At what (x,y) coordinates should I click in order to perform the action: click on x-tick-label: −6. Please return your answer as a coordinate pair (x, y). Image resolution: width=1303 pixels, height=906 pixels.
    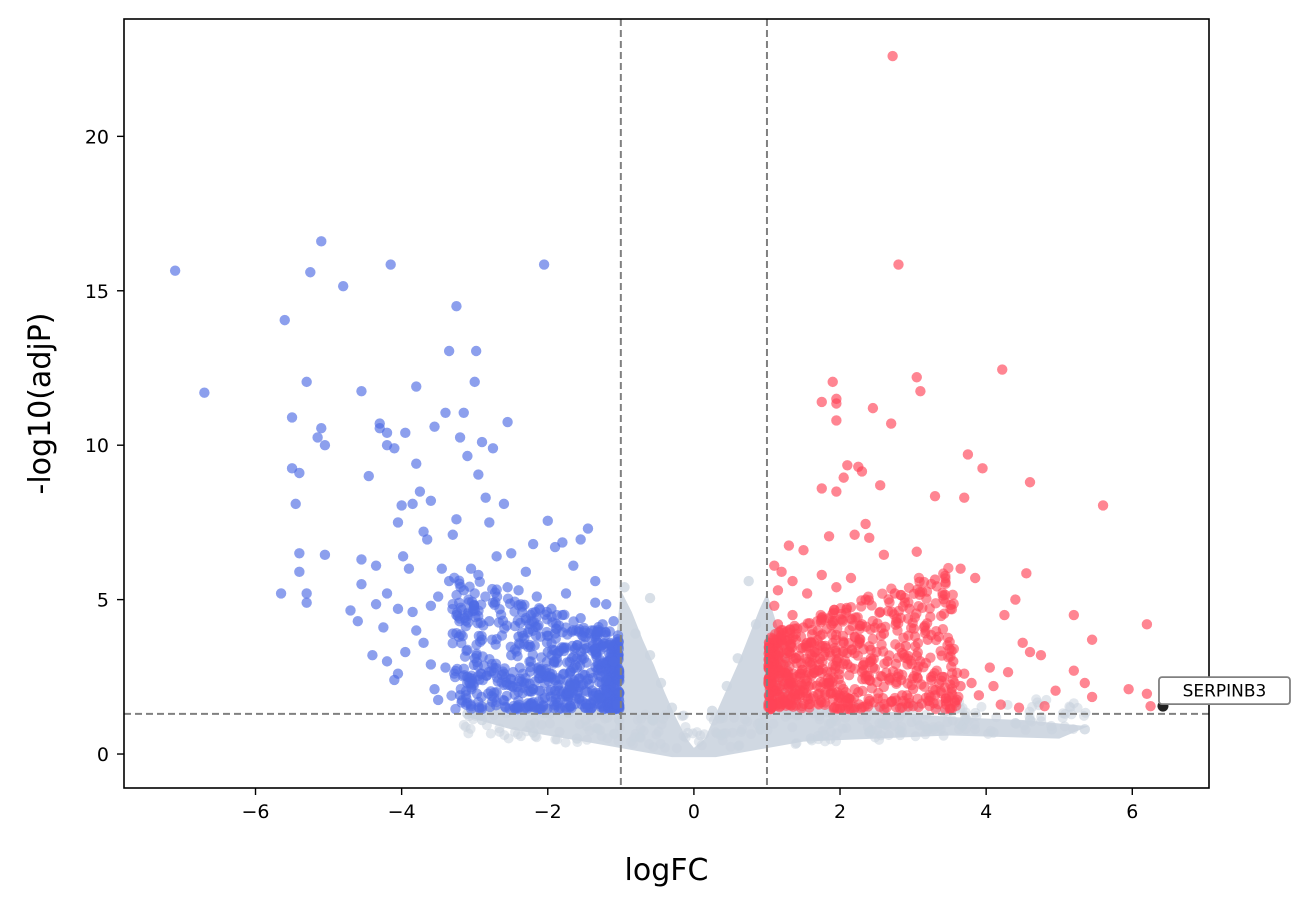
    Looking at the image, I should click on (256, 812).